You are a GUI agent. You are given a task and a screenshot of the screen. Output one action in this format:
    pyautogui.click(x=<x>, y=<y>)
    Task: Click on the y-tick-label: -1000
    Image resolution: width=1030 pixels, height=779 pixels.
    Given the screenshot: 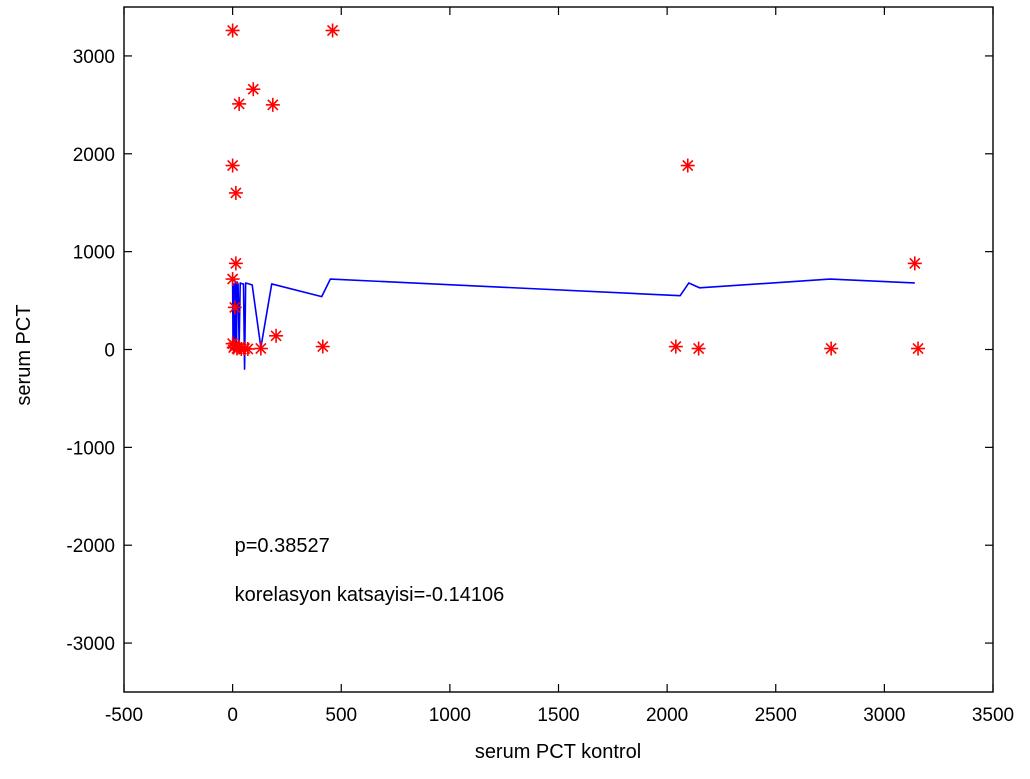 What is the action you would take?
    pyautogui.click(x=90, y=448)
    